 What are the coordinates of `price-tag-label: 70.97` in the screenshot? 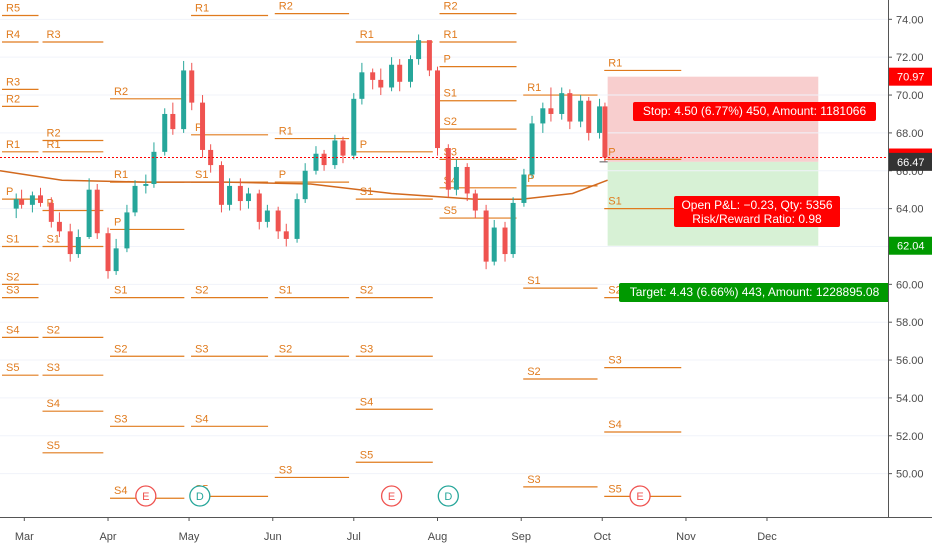 It's located at (911, 78).